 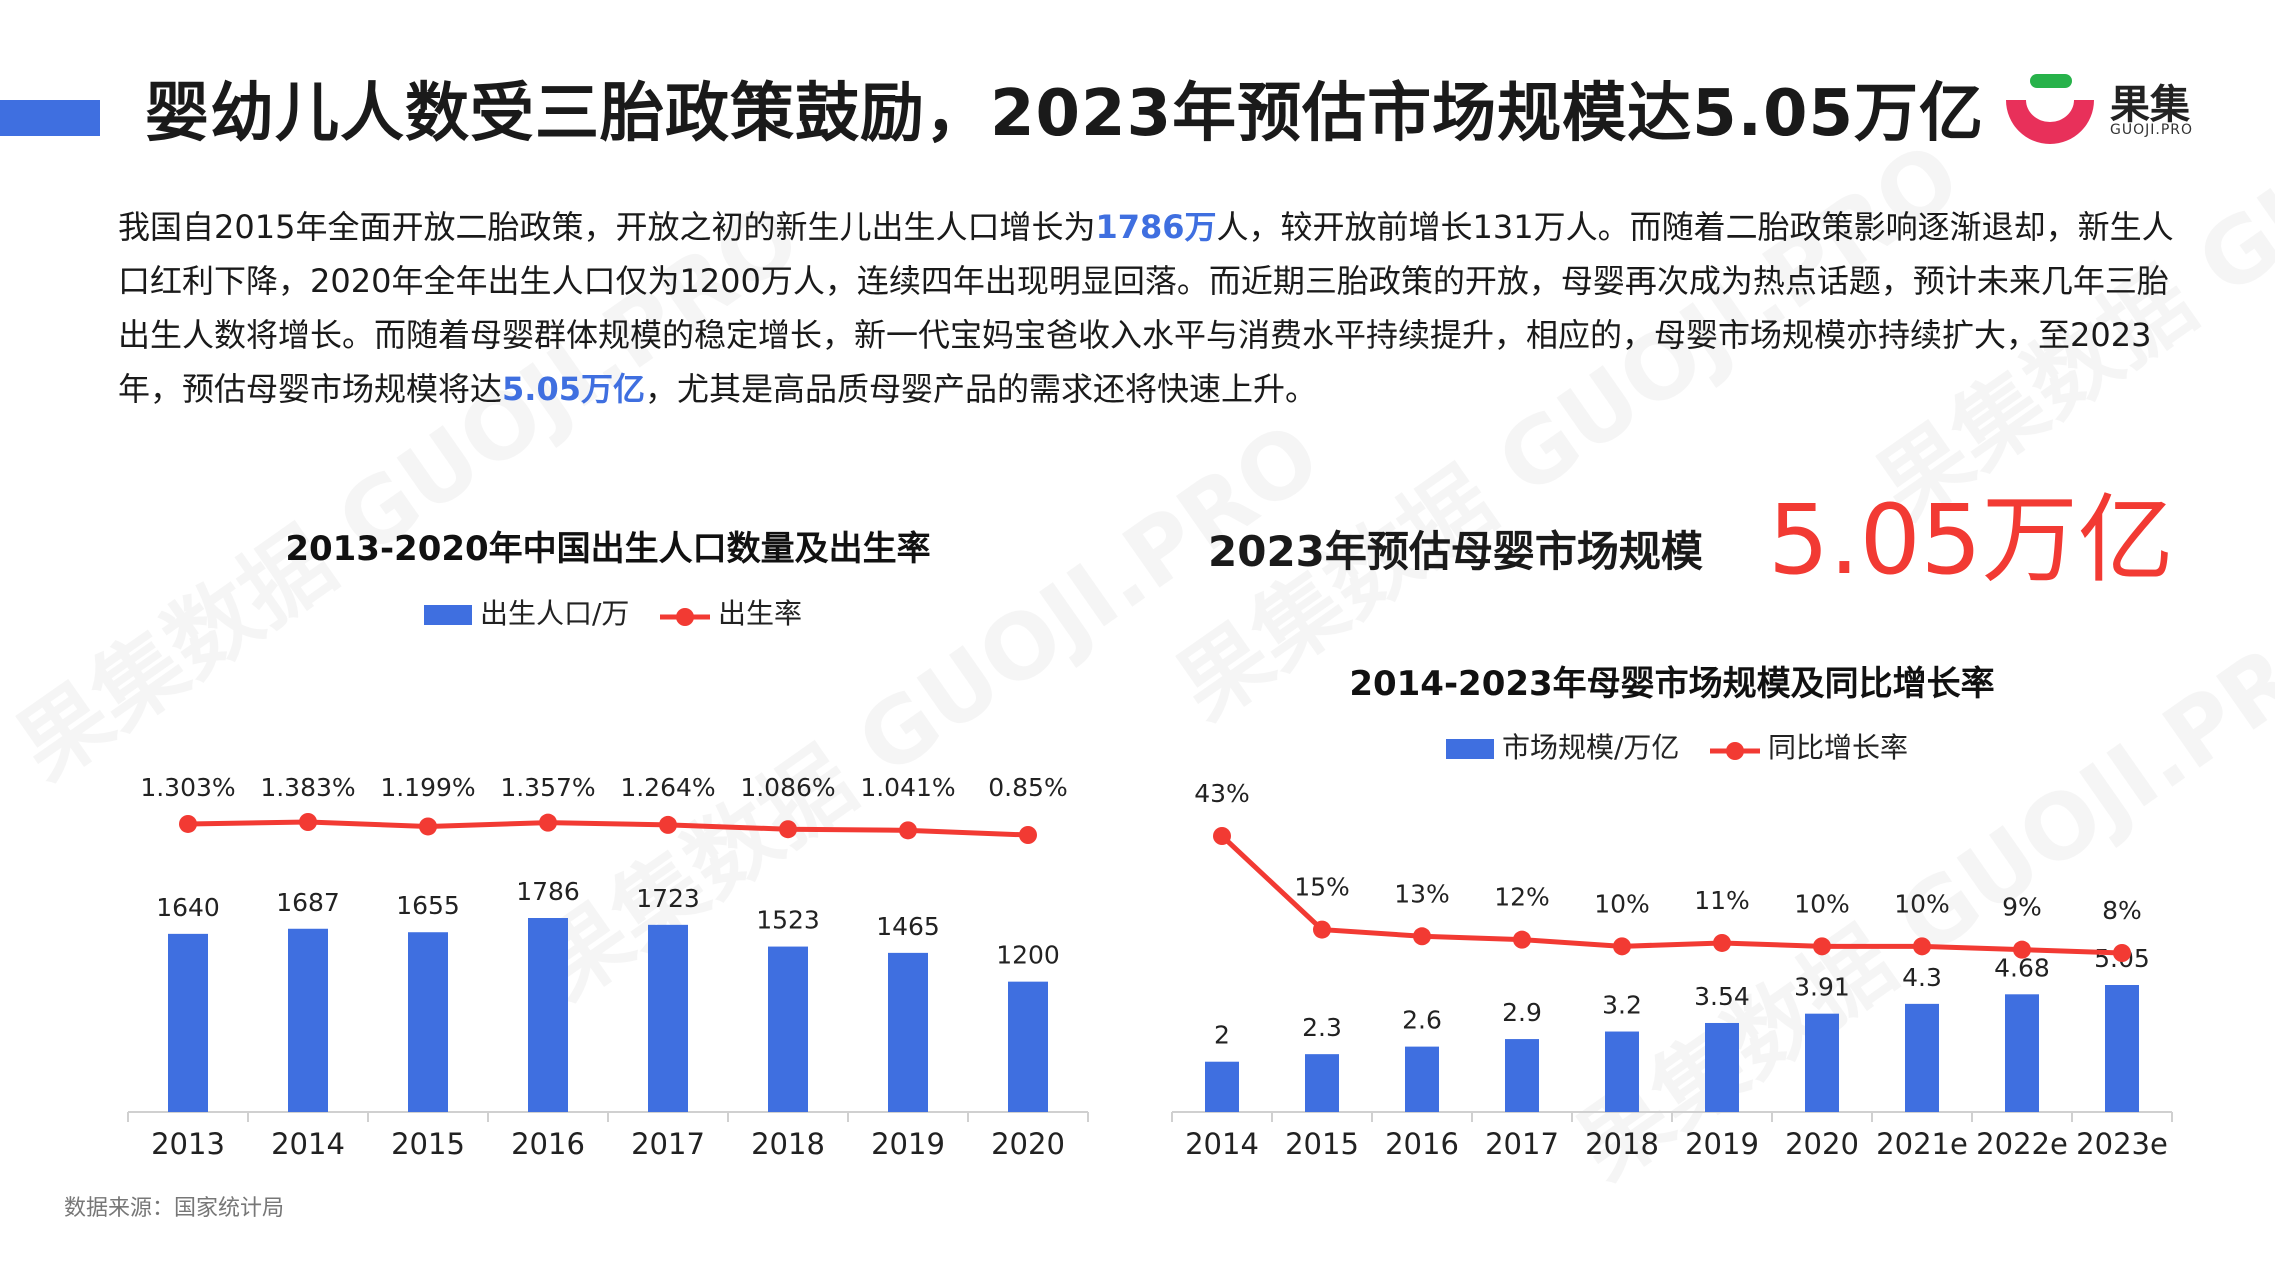 I want to click on logo: 果集 GUOJI.PRO, so click(x=2100, y=110).